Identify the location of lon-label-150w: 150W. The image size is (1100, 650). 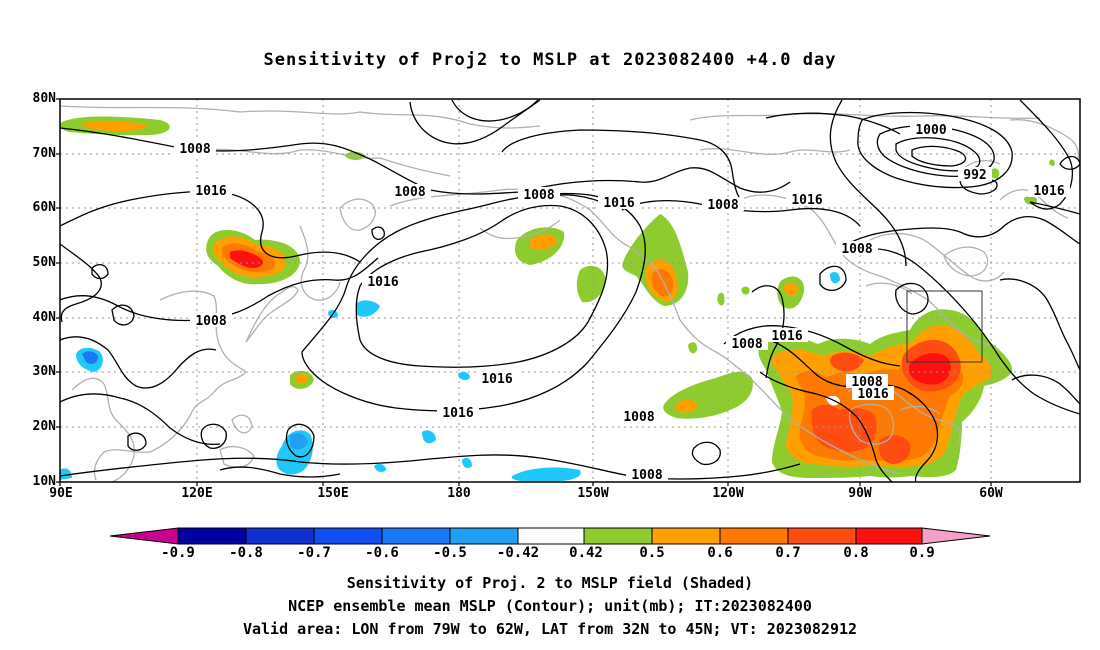
(593, 493).